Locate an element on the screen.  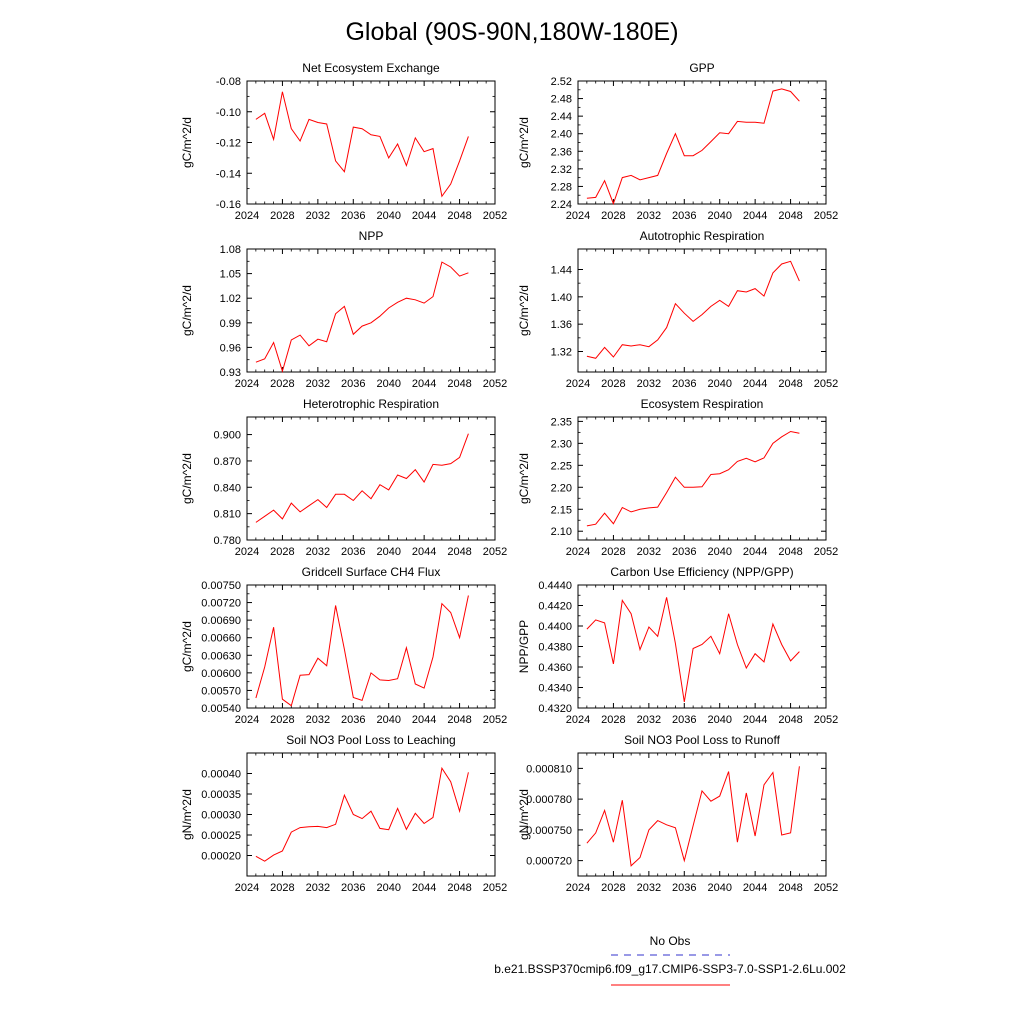
y-tick-label: 0.96 is located at coordinates (230, 348).